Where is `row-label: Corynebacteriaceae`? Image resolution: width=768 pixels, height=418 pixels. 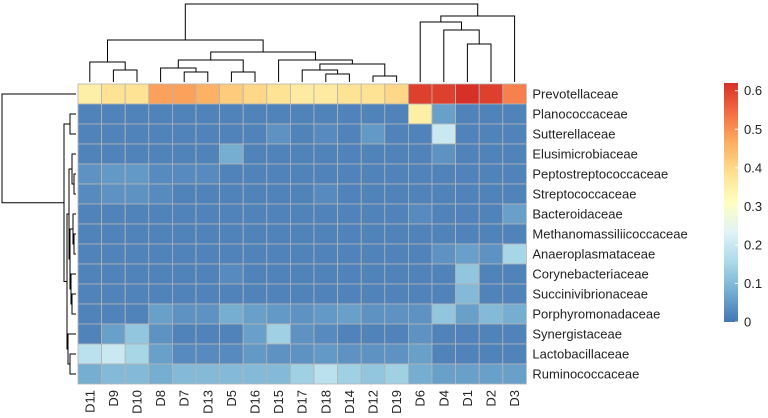 row-label: Corynebacteriaceae is located at coordinates (590, 274).